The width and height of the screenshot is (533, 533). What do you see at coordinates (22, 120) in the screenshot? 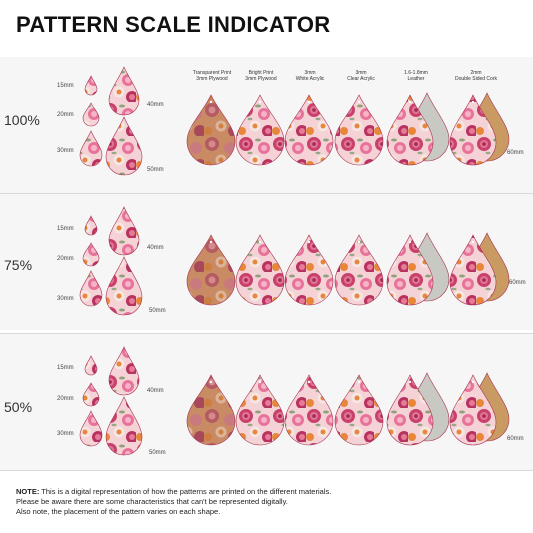
I see `scale-label-100: 100%` at bounding box center [22, 120].